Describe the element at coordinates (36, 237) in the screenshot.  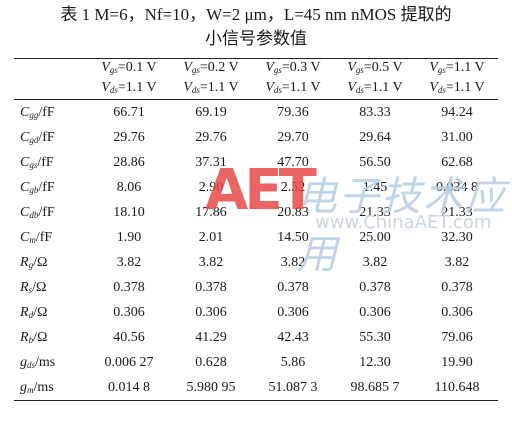
I see `param-name-cell: Cm/fF` at that location.